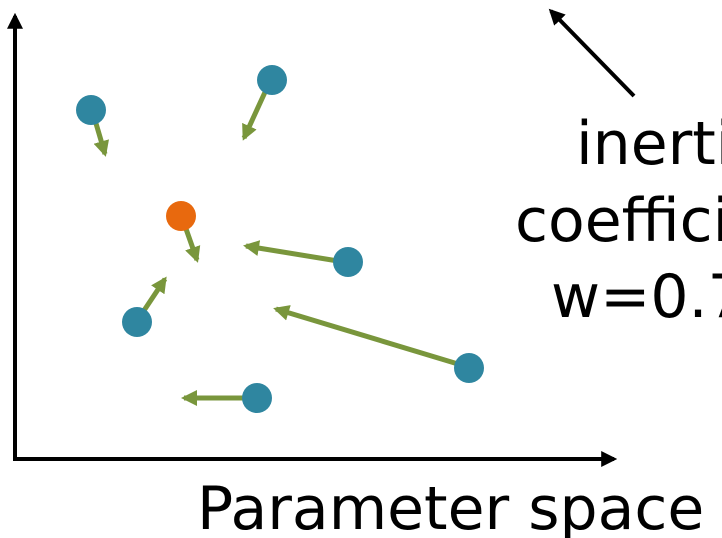  Describe the element at coordinates (636, 297) in the screenshot. I see `annotation-line-3: w=0.7` at that location.